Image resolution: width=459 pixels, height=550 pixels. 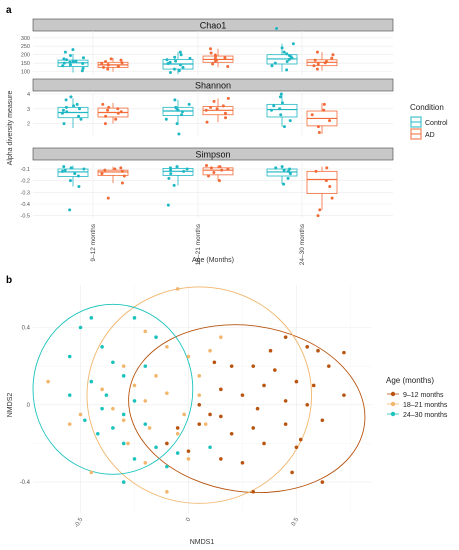 I want to click on box-simpson-control, so click(x=178, y=175).